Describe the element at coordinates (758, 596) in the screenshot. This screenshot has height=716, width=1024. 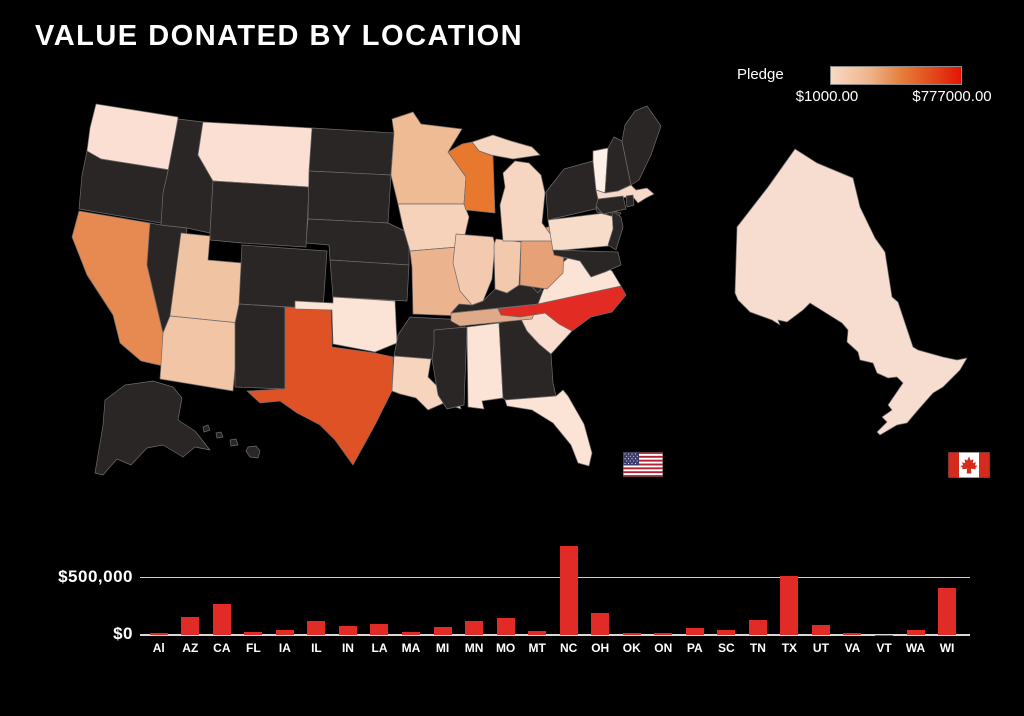
I see `bar-slot-tn: TN` at that location.